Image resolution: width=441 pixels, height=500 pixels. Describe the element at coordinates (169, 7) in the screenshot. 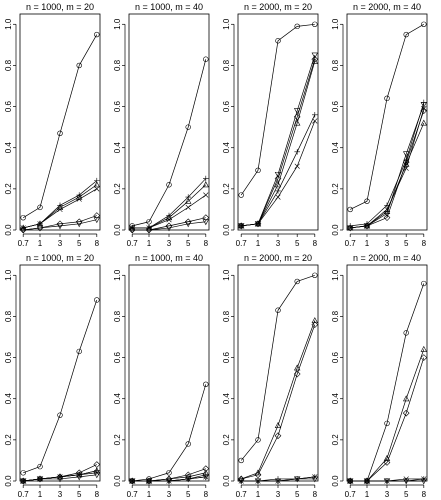

I see `panel-title: n = 1000, m = 40` at that location.